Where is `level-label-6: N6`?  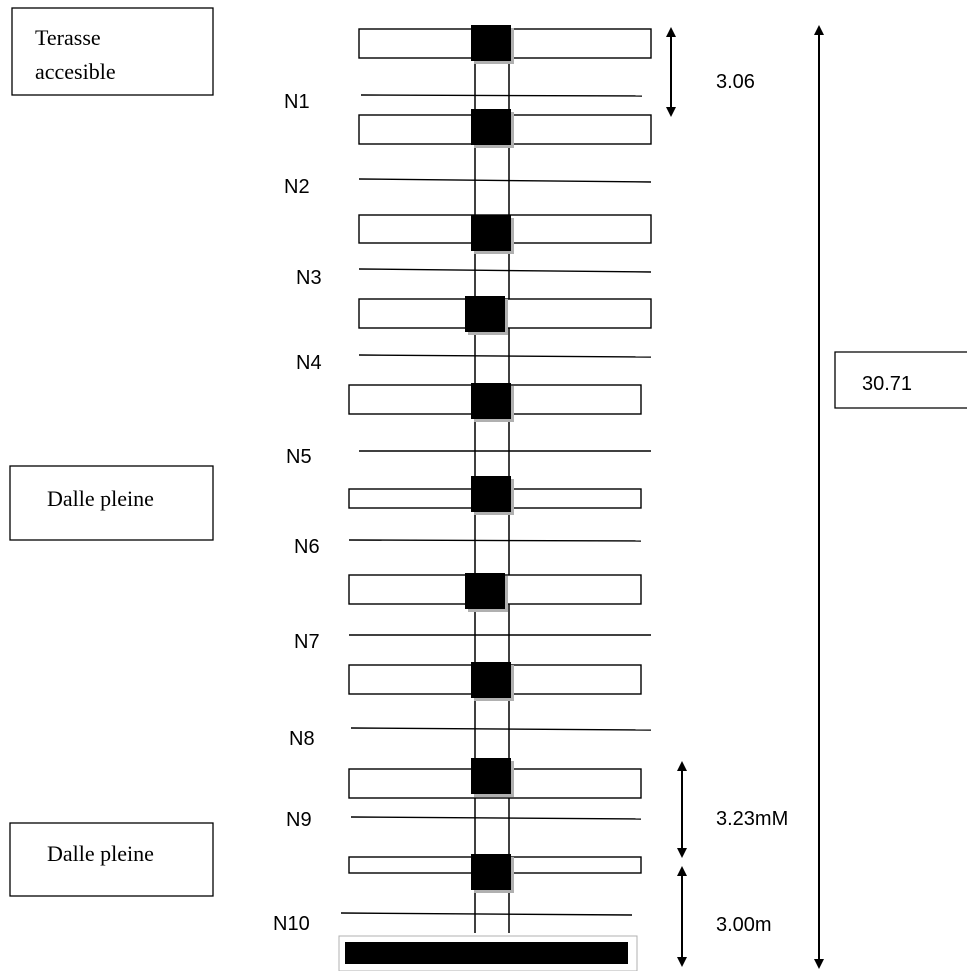
level-label-6: N6 is located at coordinates (307, 547).